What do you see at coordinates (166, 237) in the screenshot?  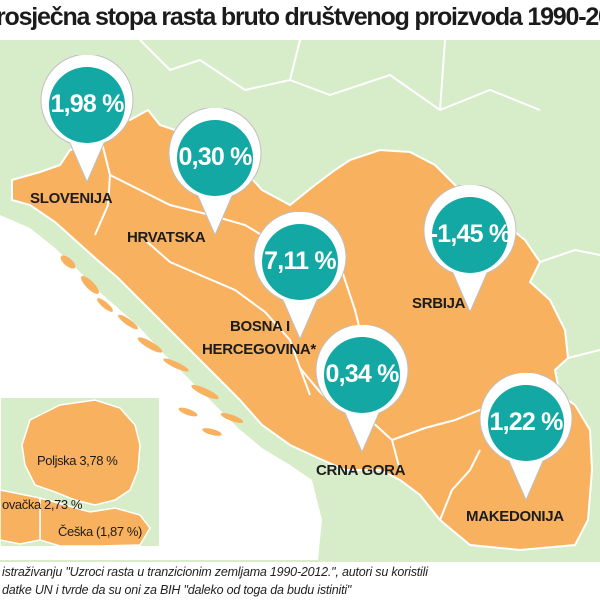 I see `label-hrvatska: HRVATSKA` at bounding box center [166, 237].